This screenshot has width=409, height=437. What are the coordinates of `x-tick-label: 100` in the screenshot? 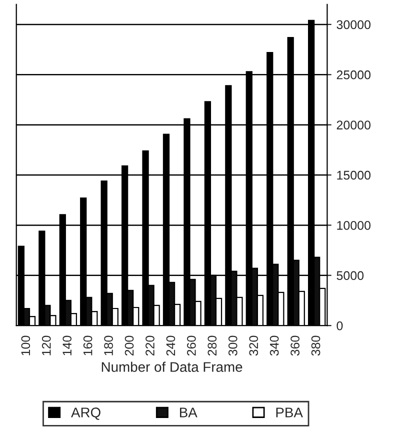 It's located at (25, 346).